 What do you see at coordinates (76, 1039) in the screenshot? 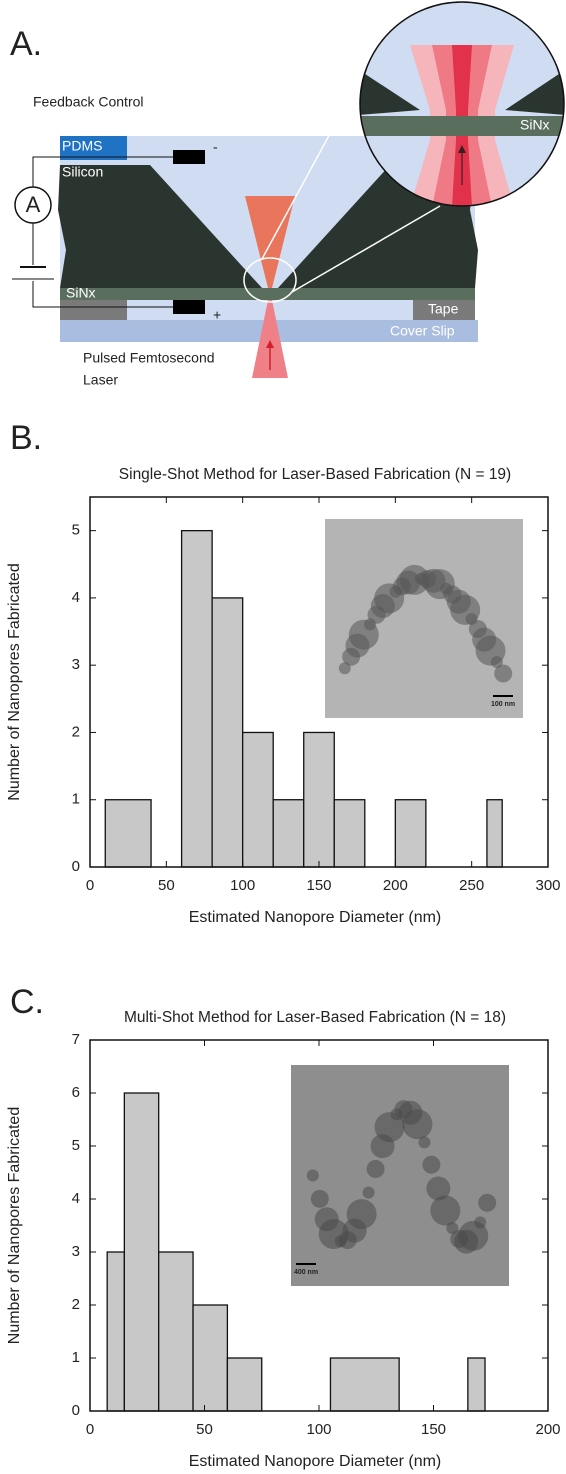
I see `y-tick-label: 7` at bounding box center [76, 1039].